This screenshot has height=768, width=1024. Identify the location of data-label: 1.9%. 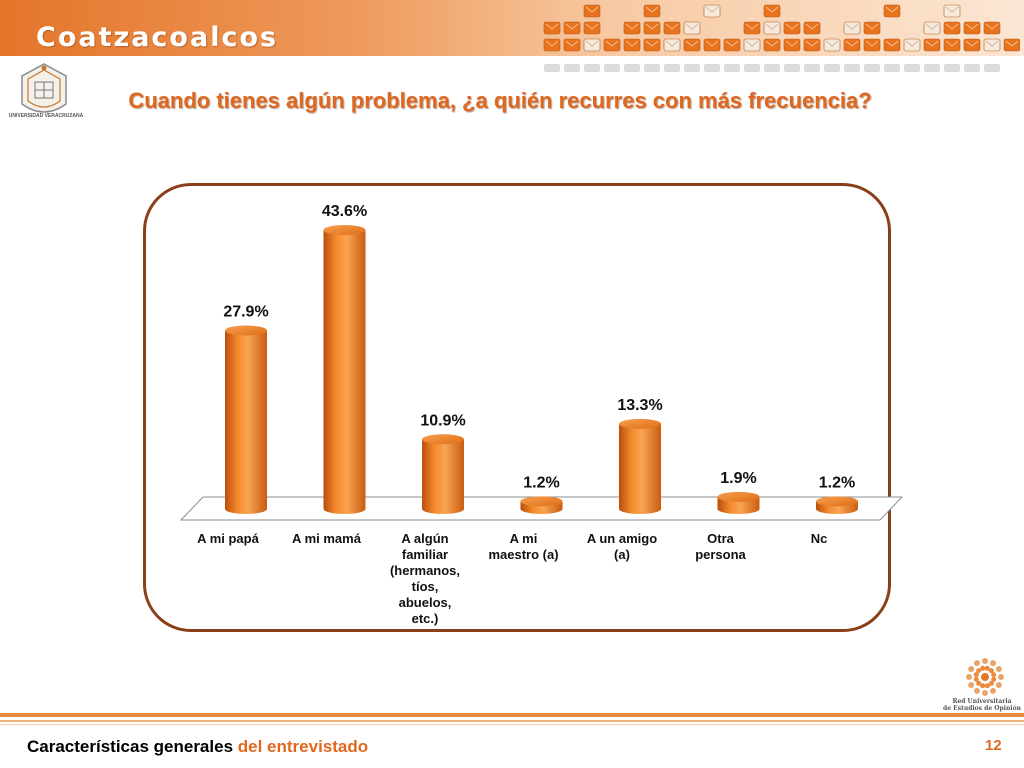
(738, 478).